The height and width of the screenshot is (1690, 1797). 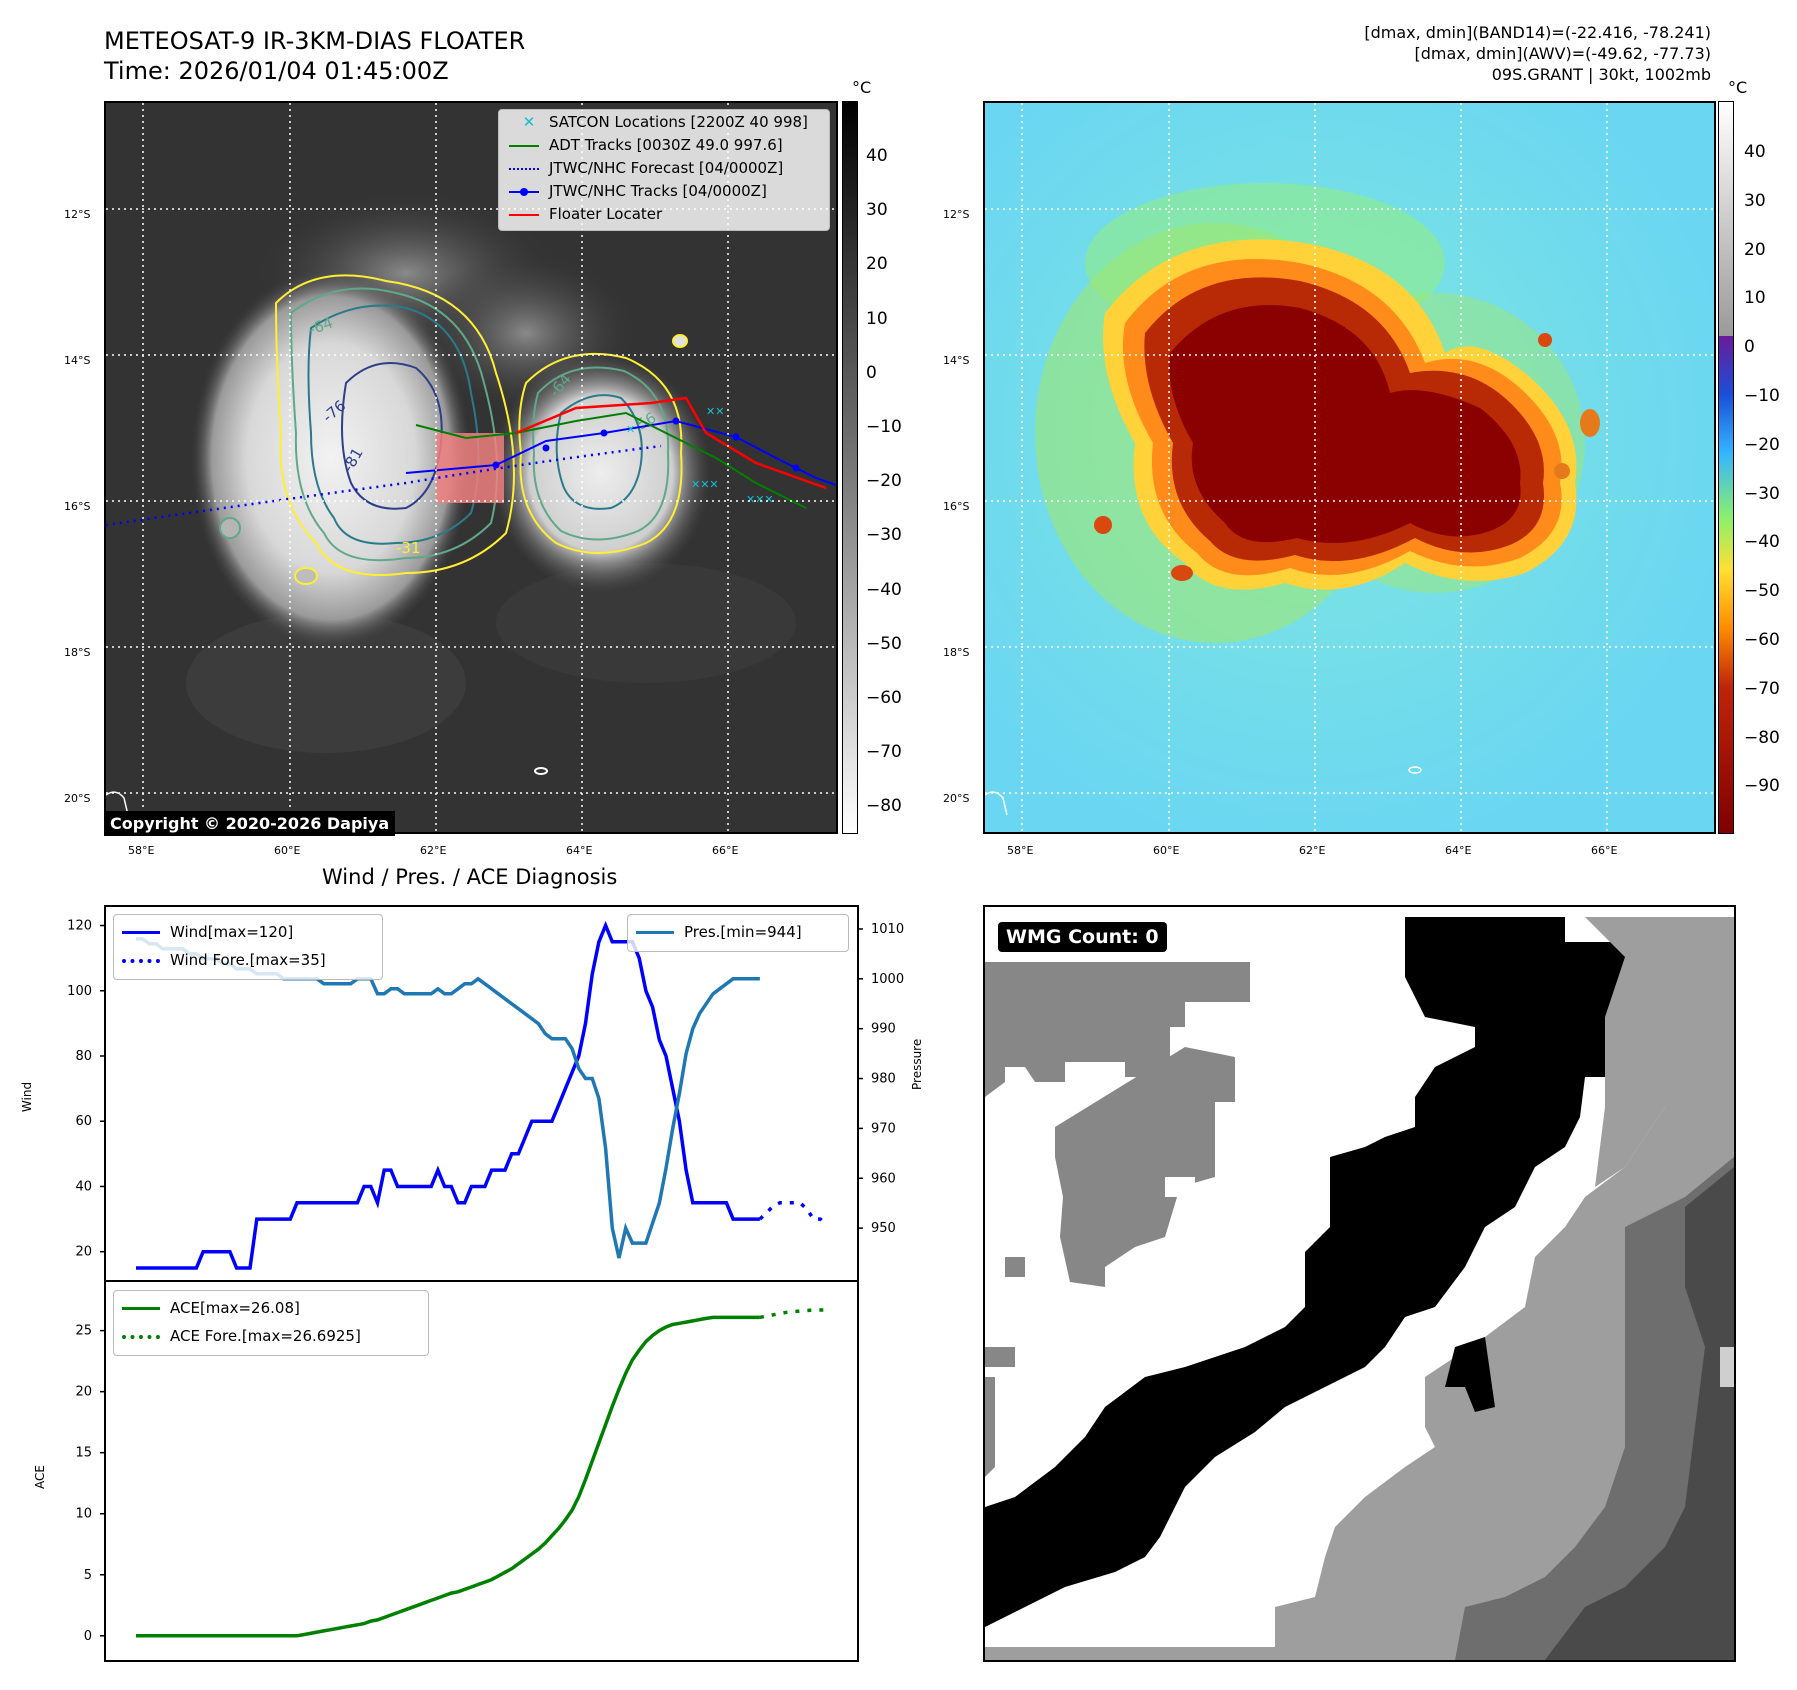 I want to click on lon-tick-label: 66°E, so click(x=725, y=850).